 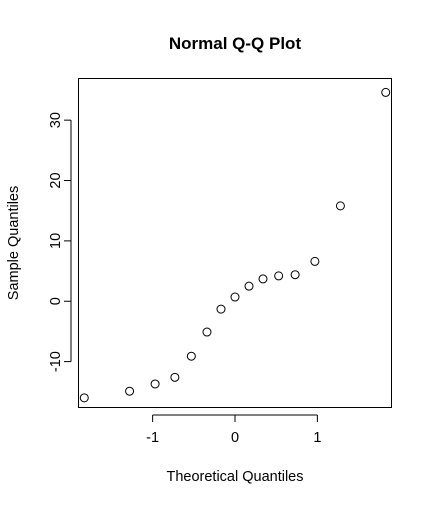 What do you see at coordinates (317, 438) in the screenshot?
I see `x-tick-label: 1` at bounding box center [317, 438].